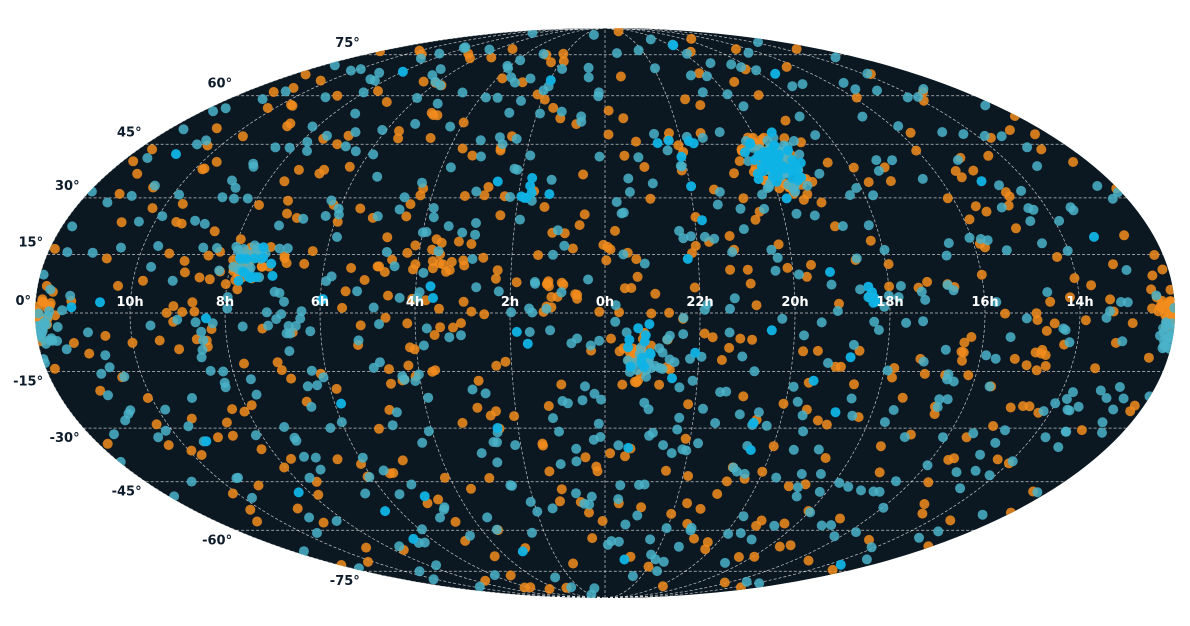 Image resolution: width=1190 pixels, height=626 pixels. What do you see at coordinates (510, 302) in the screenshot?
I see `ra-tick-label: 2h` at bounding box center [510, 302].